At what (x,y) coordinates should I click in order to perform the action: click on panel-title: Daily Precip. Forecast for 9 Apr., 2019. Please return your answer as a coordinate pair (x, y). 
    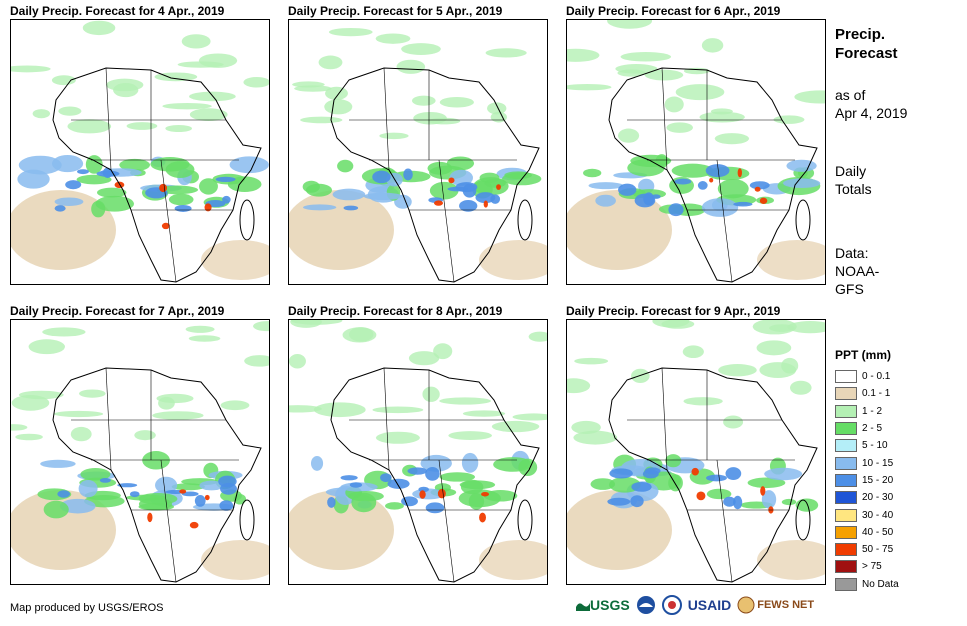
    Looking at the image, I should click on (673, 311).